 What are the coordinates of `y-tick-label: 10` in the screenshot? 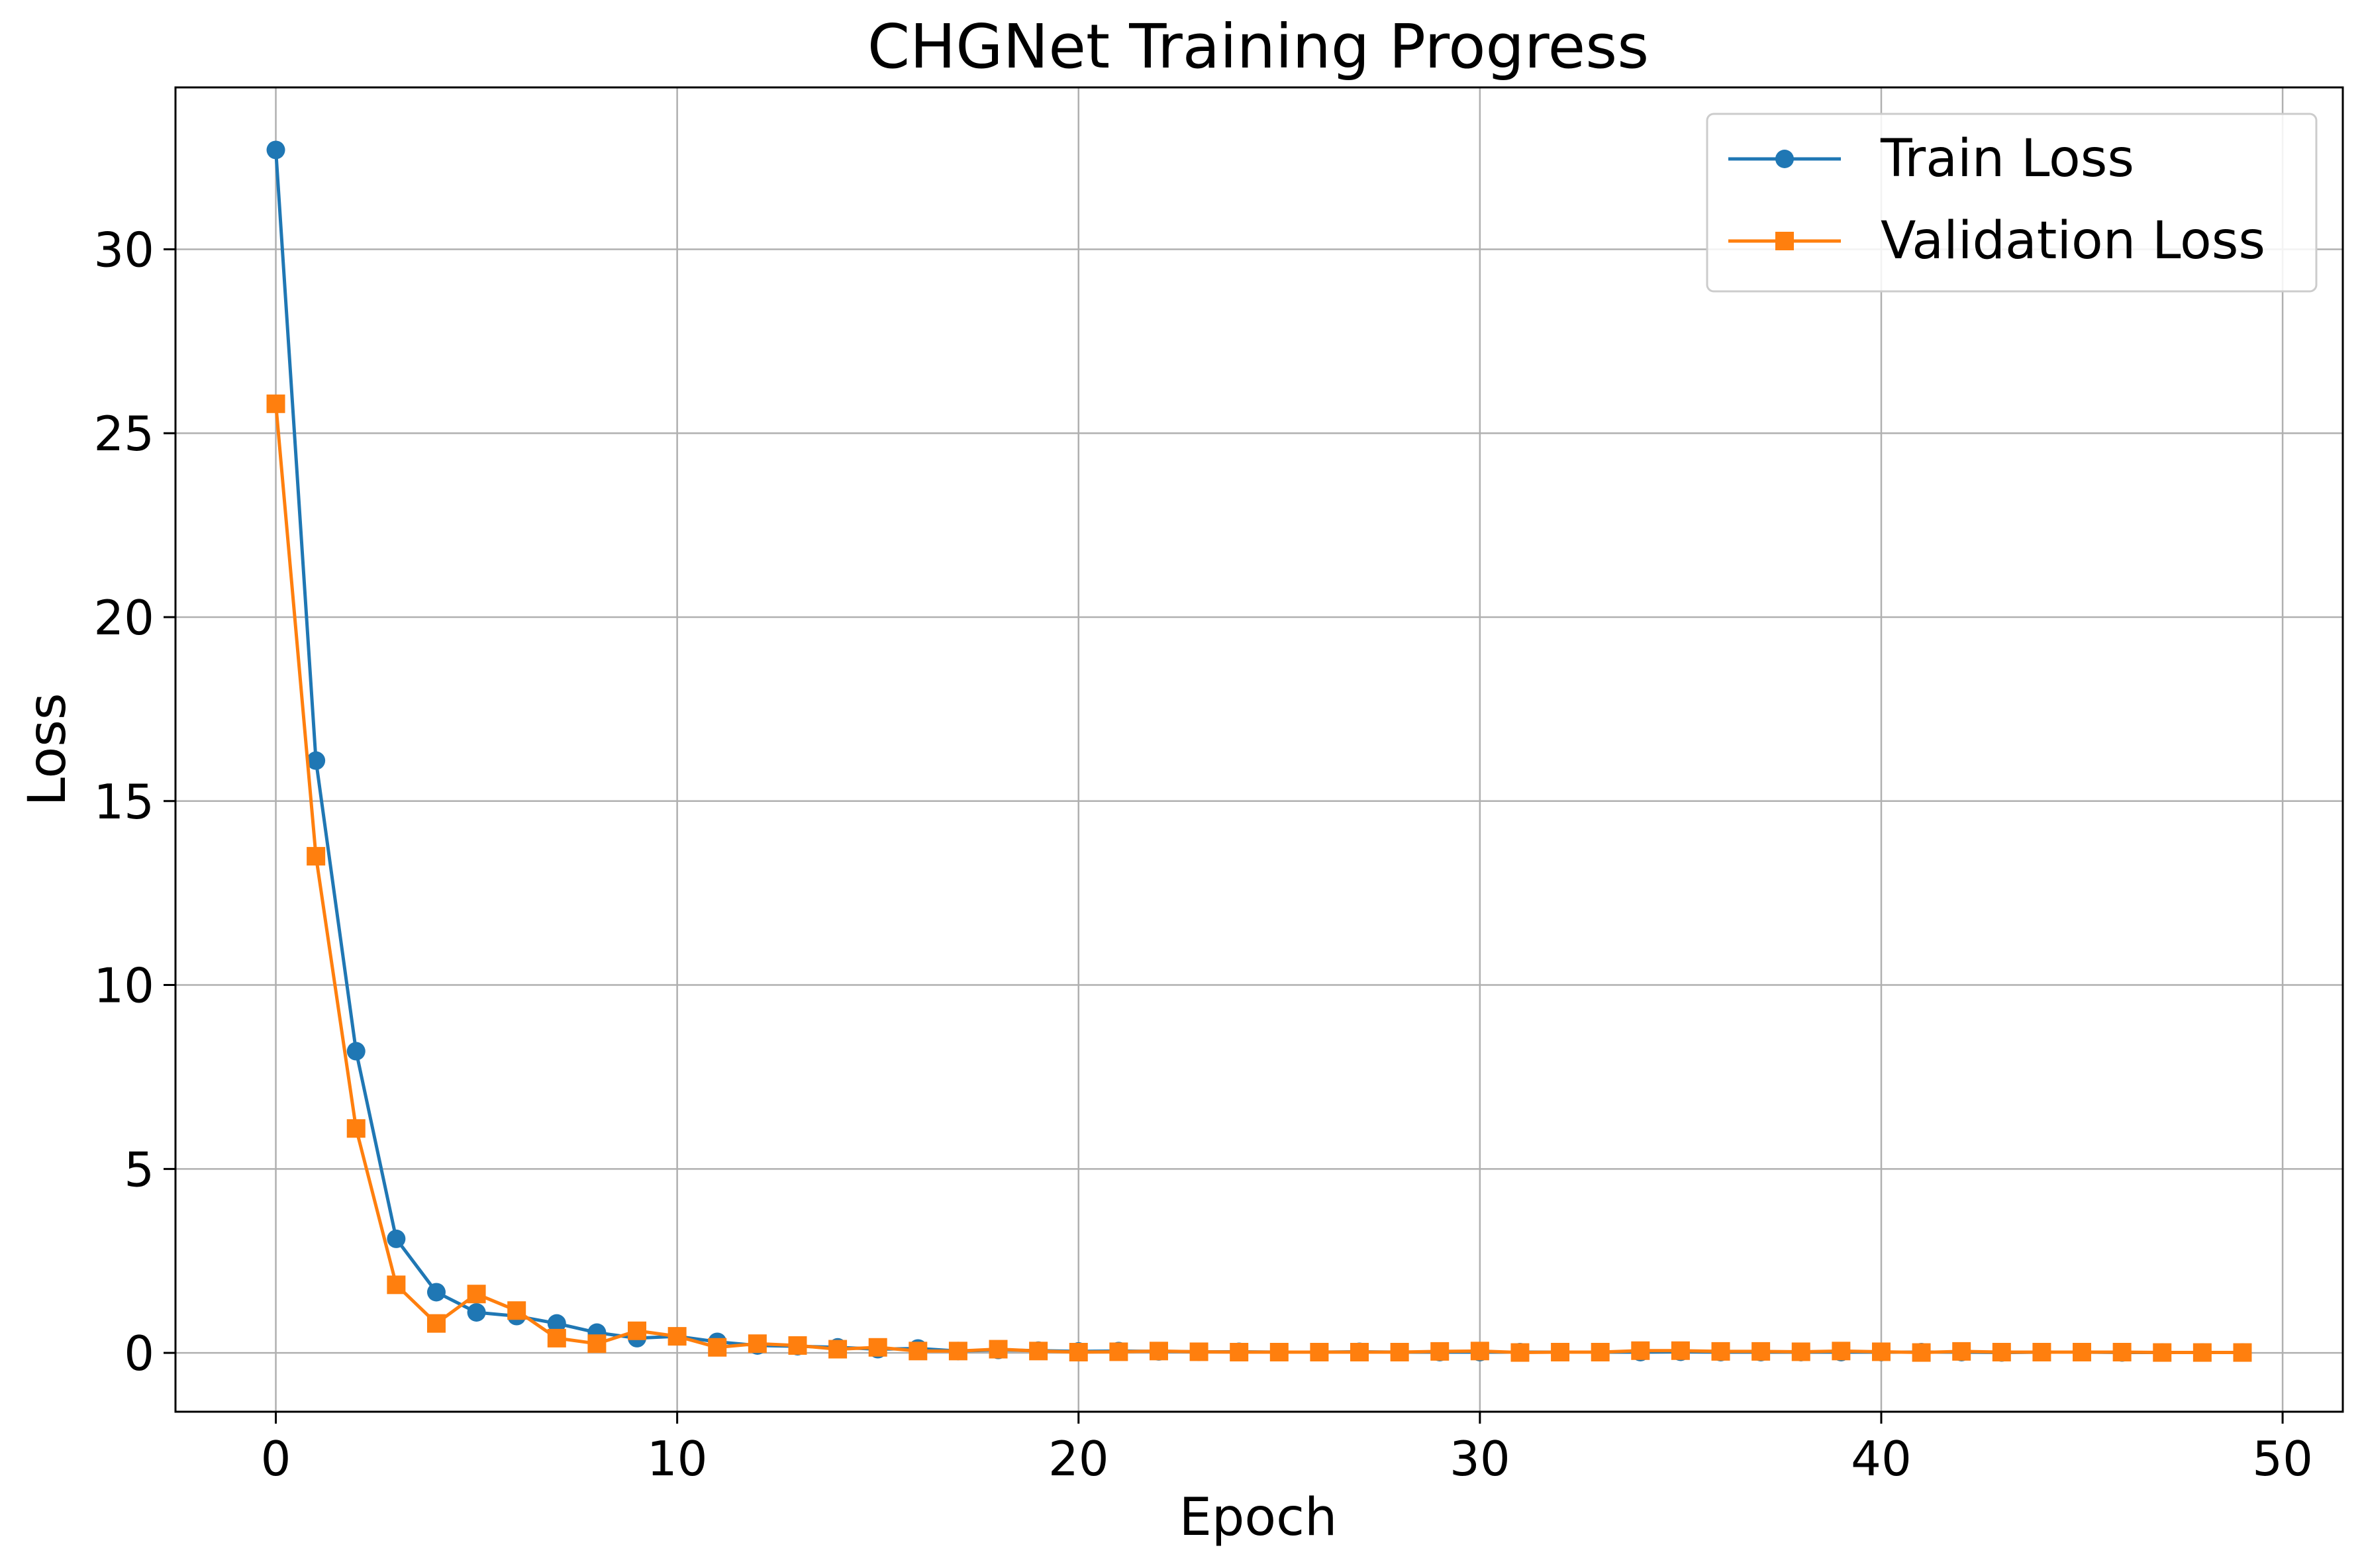 It's located at (123, 986).